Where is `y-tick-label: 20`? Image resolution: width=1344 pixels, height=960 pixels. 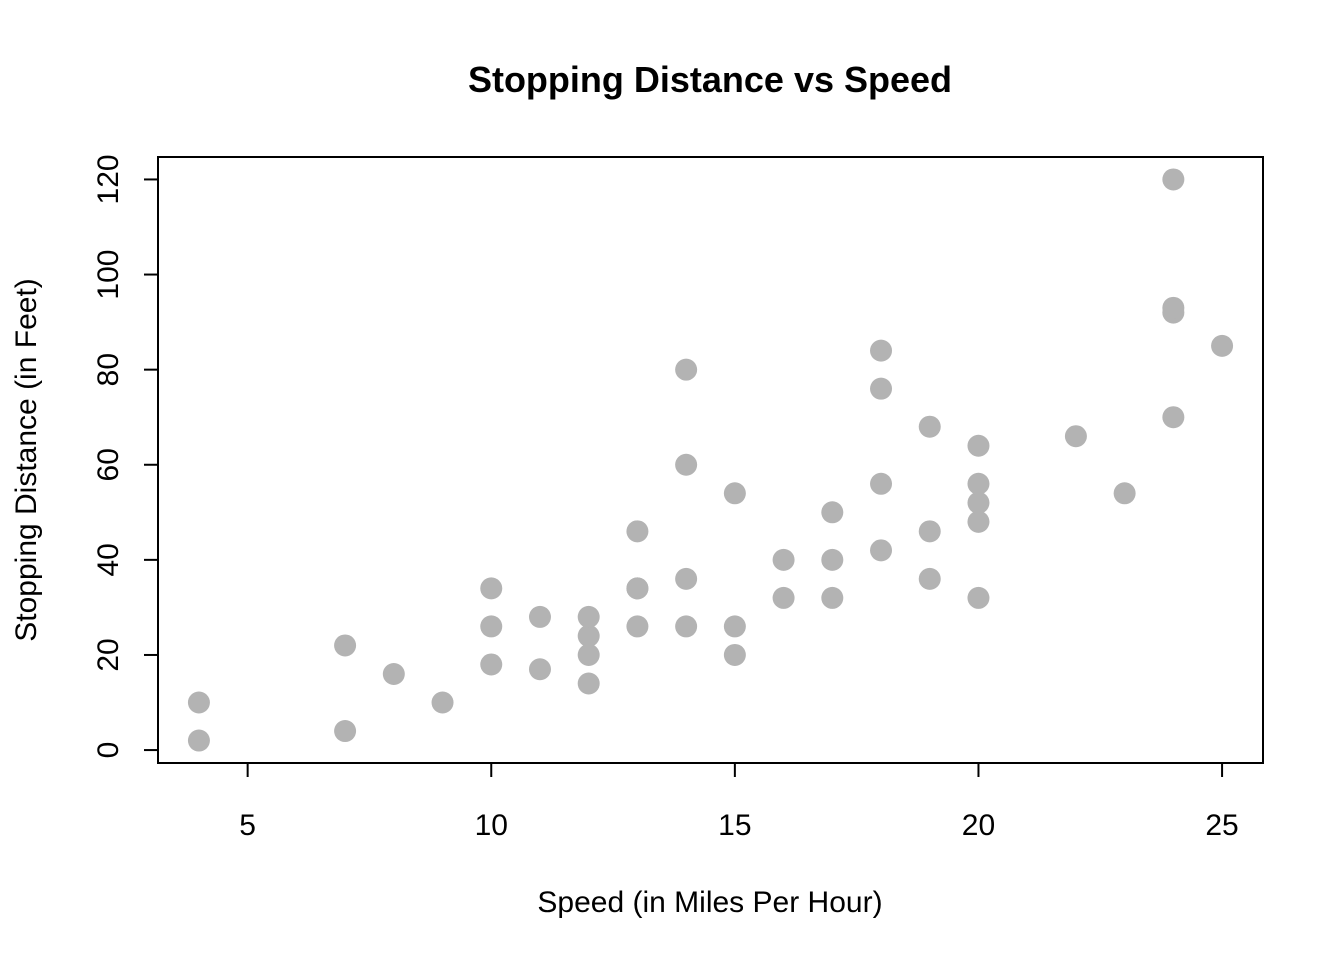 y-tick-label: 20 is located at coordinates (108, 654).